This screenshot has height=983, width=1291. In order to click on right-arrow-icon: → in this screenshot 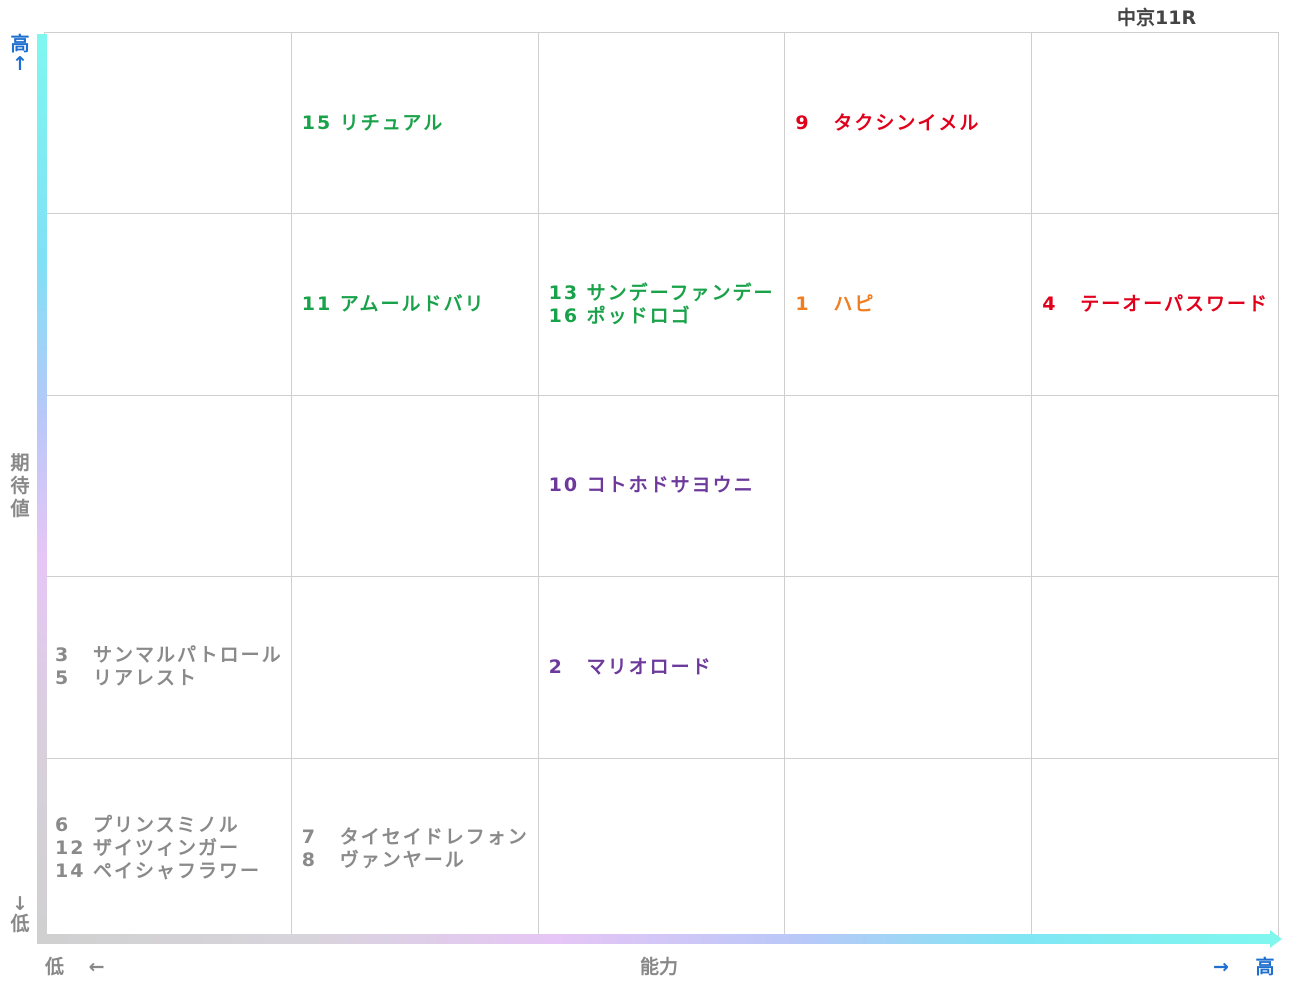, I will do `click(1221, 967)`.